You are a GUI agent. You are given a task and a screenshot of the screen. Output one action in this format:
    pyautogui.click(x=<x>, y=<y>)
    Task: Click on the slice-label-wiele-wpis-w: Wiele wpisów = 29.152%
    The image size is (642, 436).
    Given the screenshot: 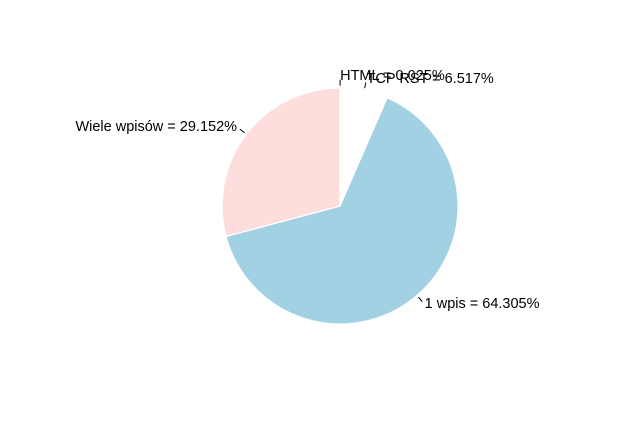 What is the action you would take?
    pyautogui.click(x=156, y=127)
    